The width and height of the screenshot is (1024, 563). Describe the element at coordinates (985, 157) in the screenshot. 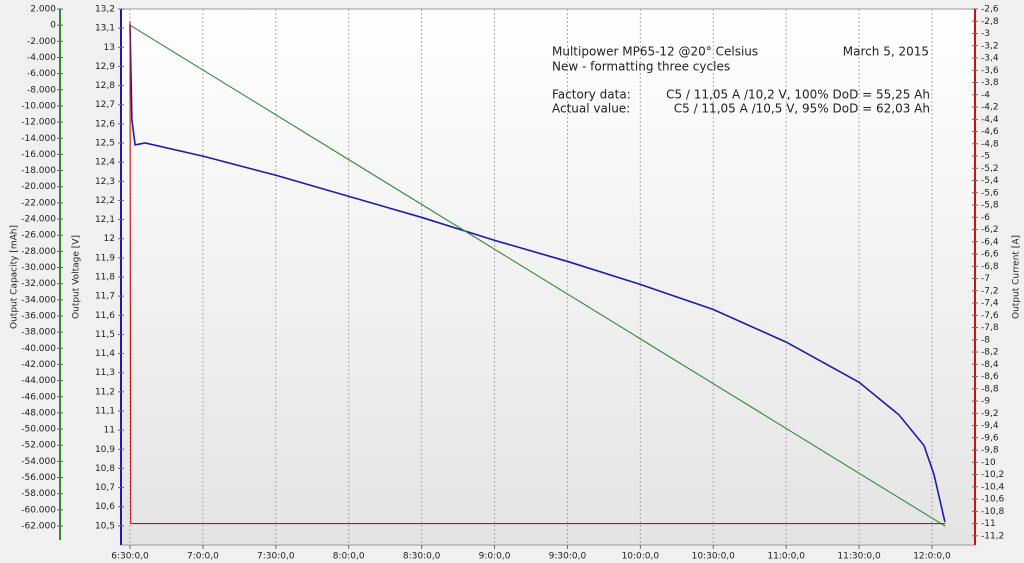

I see `y2-tick-label: -5` at that location.